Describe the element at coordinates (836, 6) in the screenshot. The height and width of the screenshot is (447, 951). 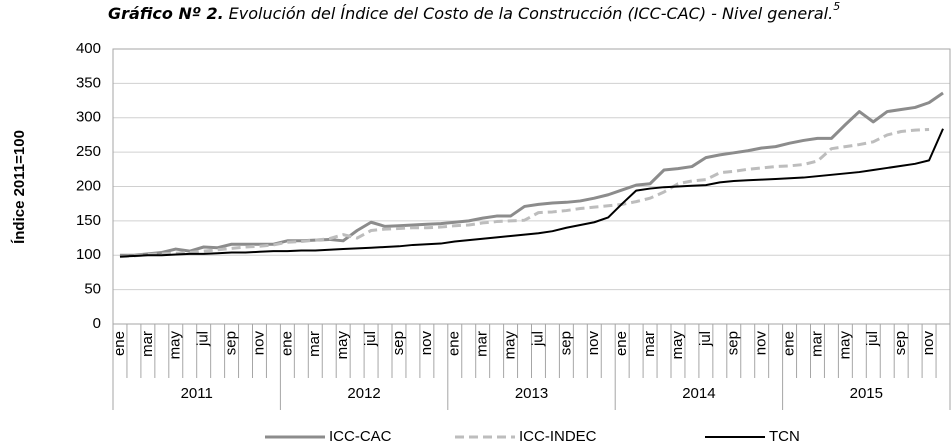
I see `title-footnote: 5` at that location.